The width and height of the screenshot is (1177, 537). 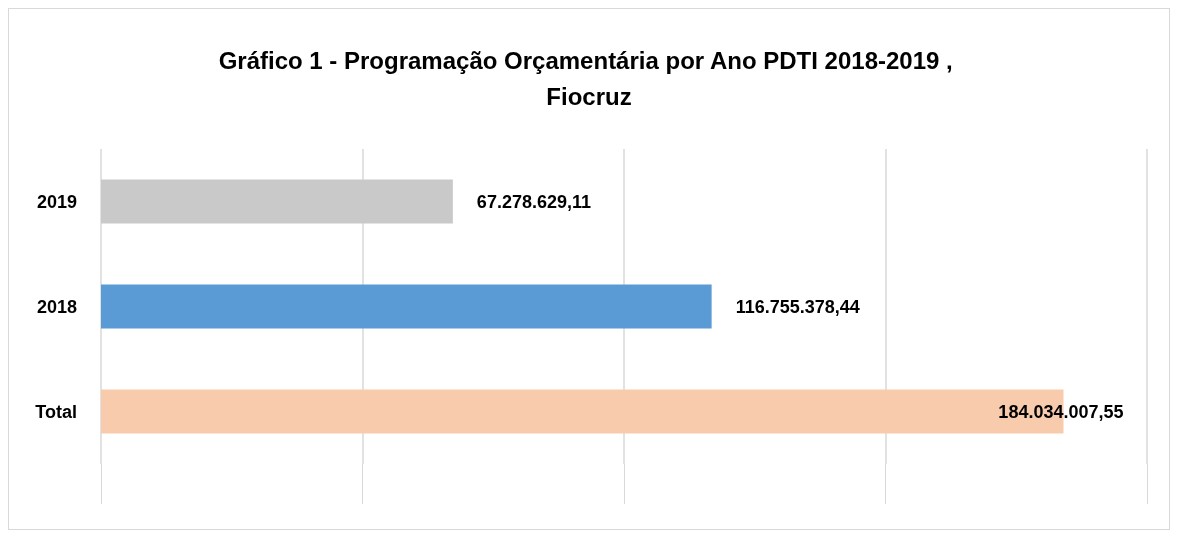 I want to click on y-tick-label: 2019, so click(x=56, y=201).